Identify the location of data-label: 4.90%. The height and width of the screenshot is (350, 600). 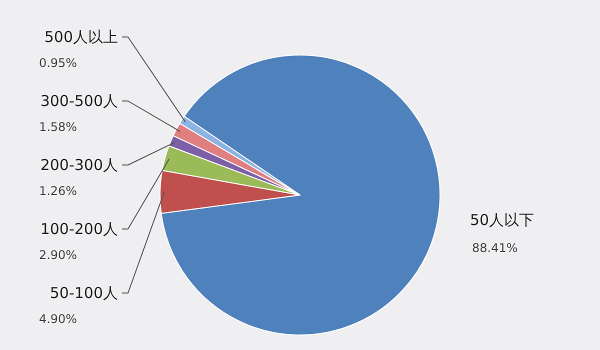
(58, 319).